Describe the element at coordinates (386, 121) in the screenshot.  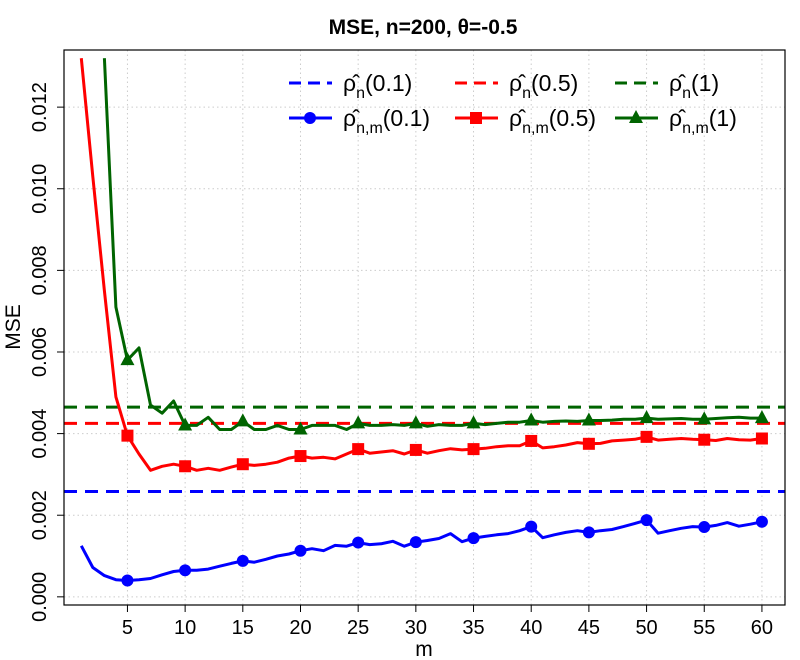
I see `legend-label: ρ̂n,m(0.1)` at that location.